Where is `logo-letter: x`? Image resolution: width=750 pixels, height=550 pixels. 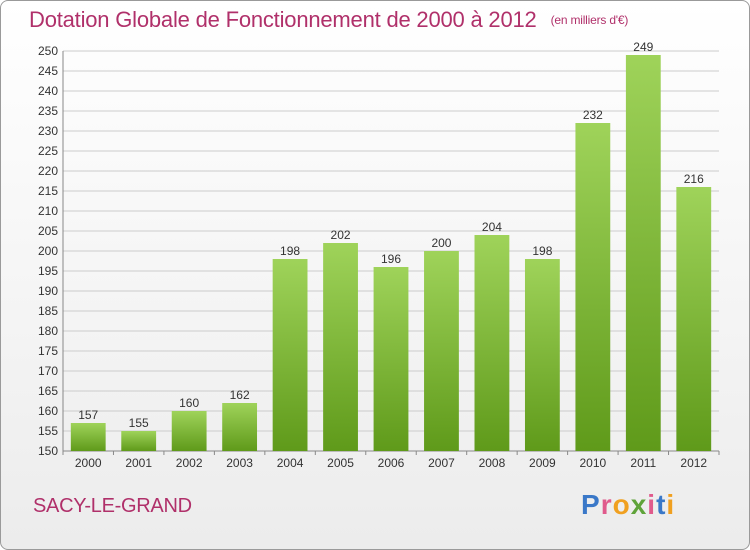 logo-letter: x is located at coordinates (639, 504).